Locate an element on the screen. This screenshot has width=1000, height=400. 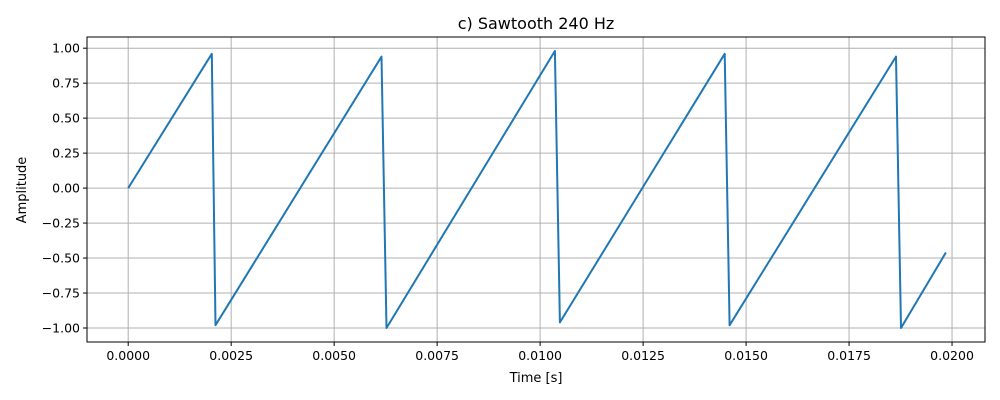
x-tick-label: 0.0075 is located at coordinates (437, 355).